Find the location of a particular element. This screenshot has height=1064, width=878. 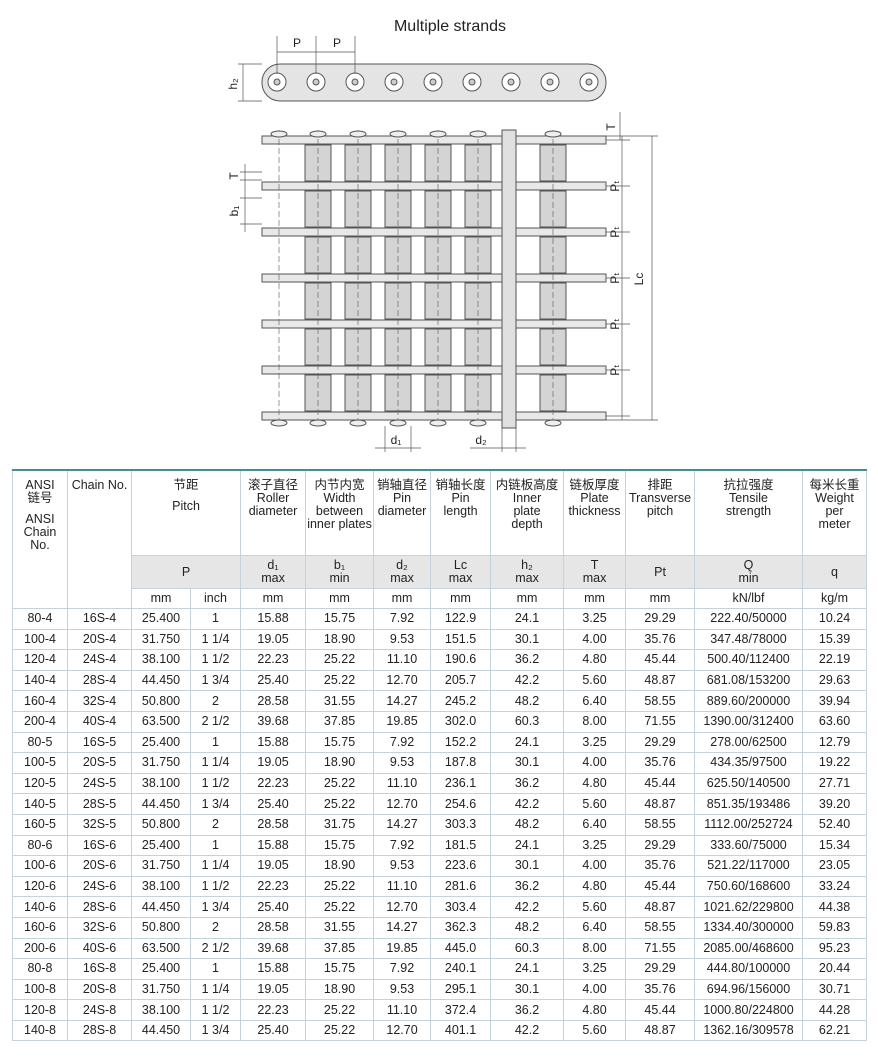

header-cell: 销轴直径 Pin diameter is located at coordinates (402, 512).